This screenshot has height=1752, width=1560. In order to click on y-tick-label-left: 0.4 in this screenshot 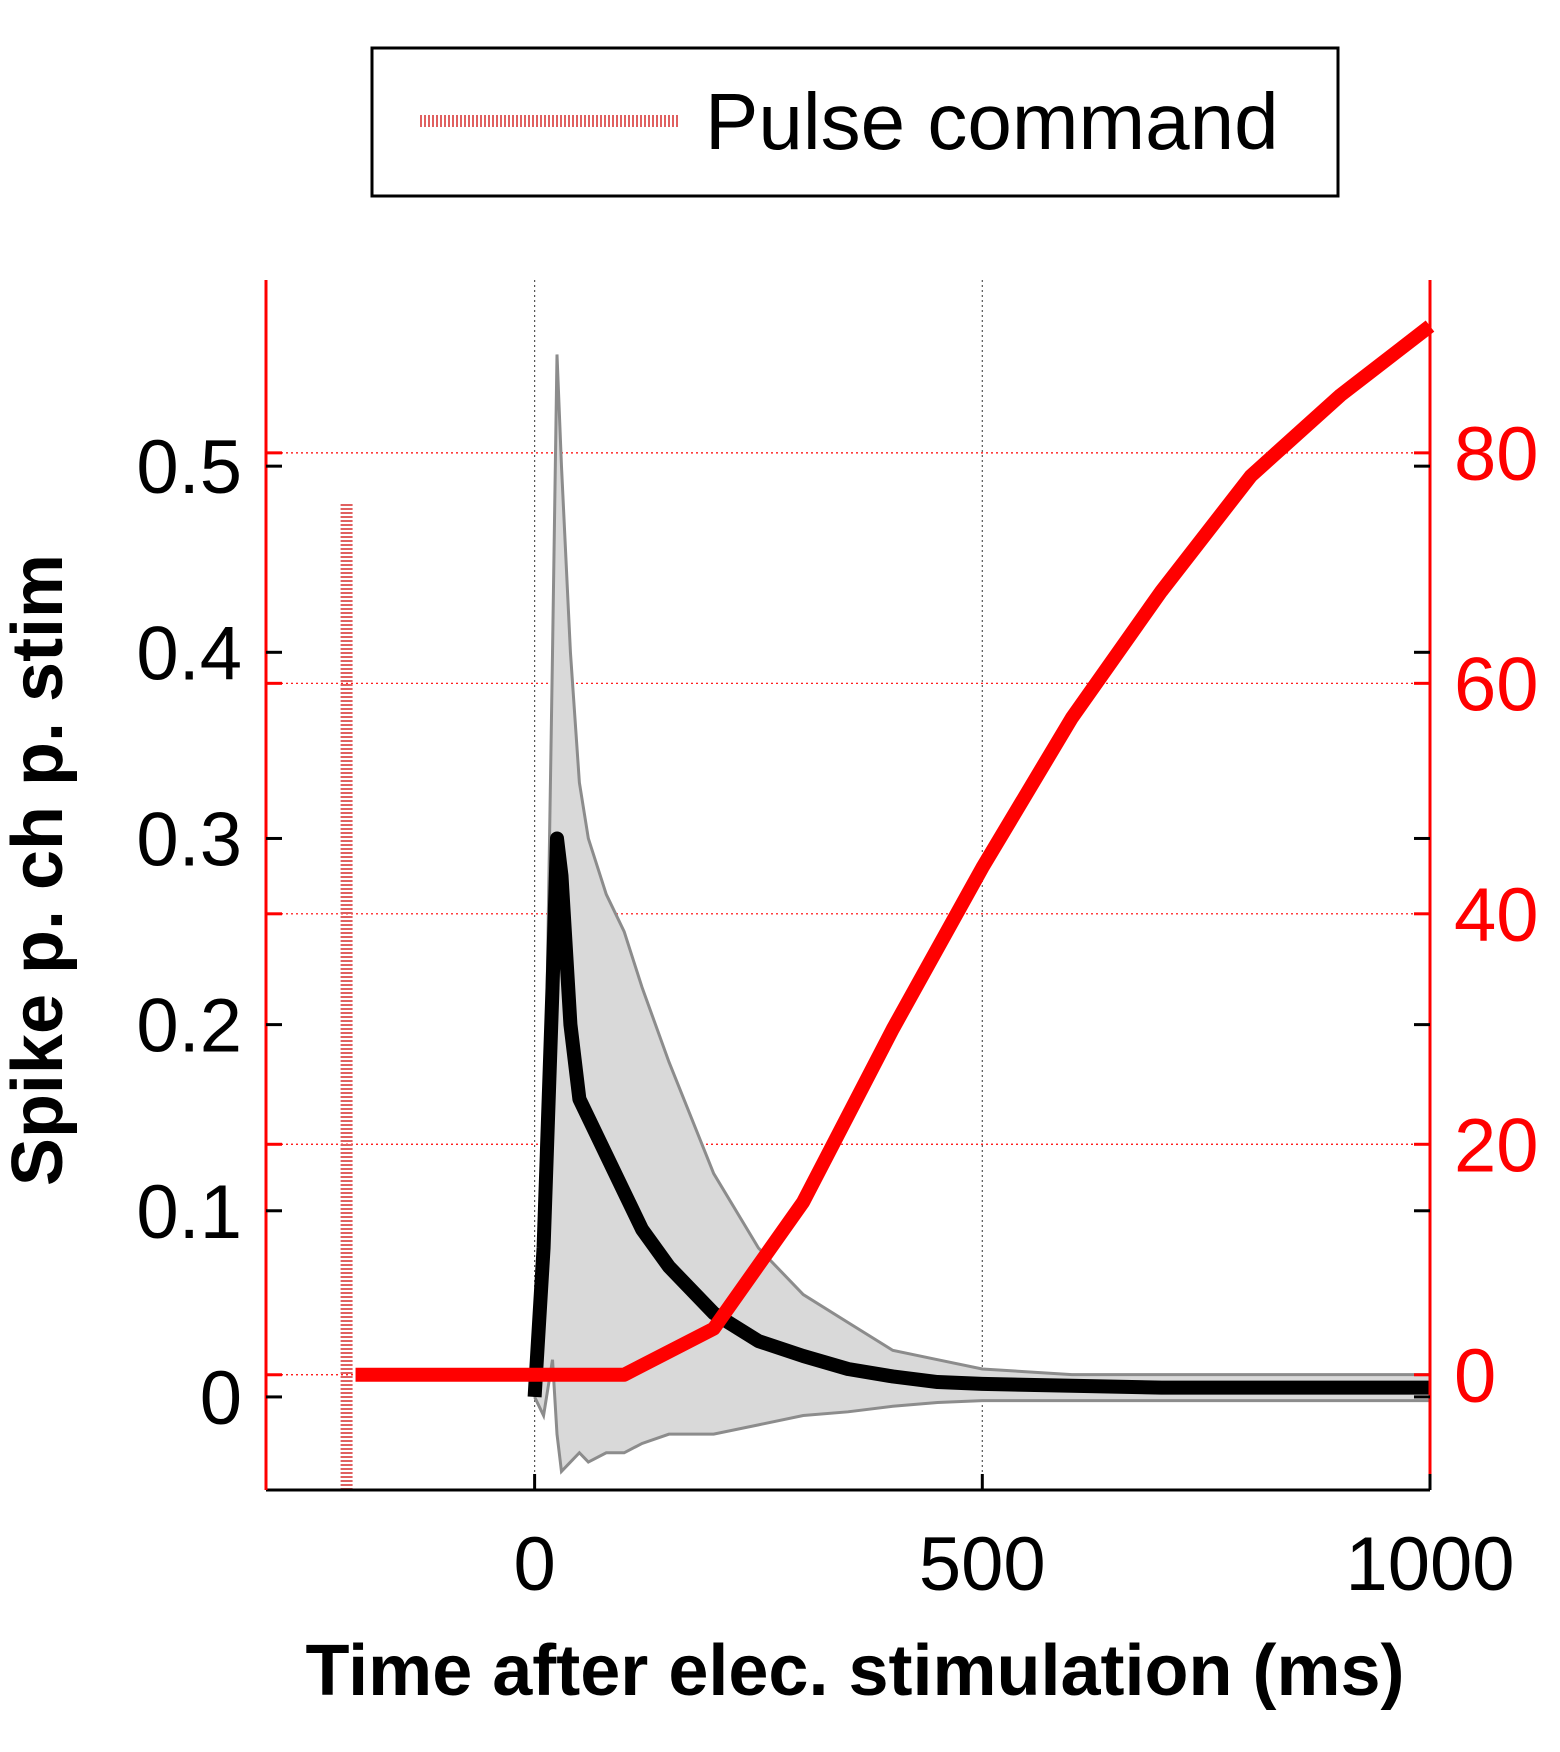, I will do `click(189, 653)`.